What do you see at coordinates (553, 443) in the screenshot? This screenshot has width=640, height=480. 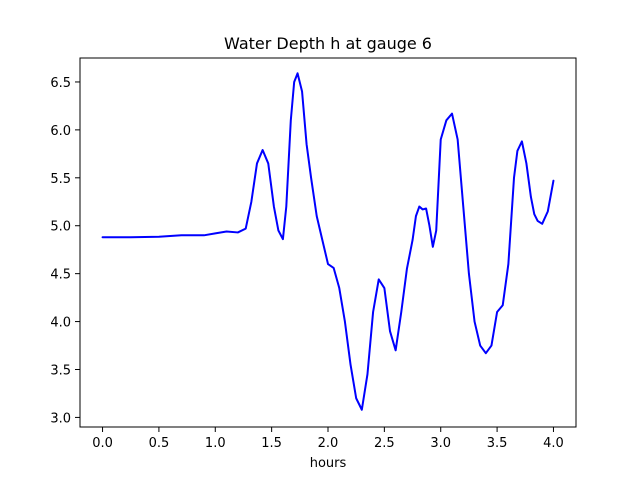 I see `x-tick-label: 4.0` at bounding box center [553, 443].